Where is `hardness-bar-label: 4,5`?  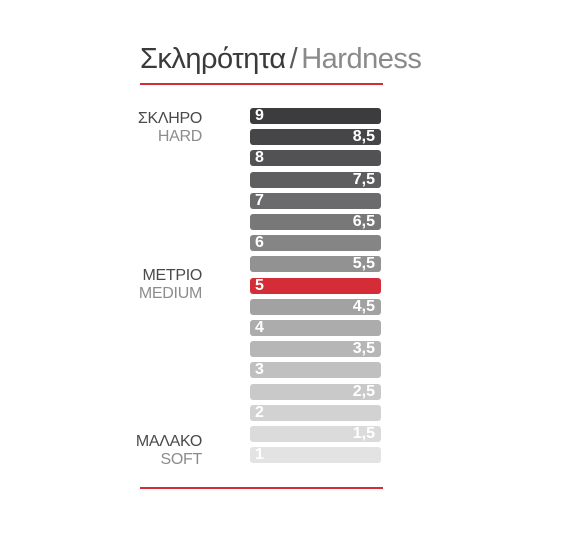 hardness-bar-label: 4,5 is located at coordinates (363, 306).